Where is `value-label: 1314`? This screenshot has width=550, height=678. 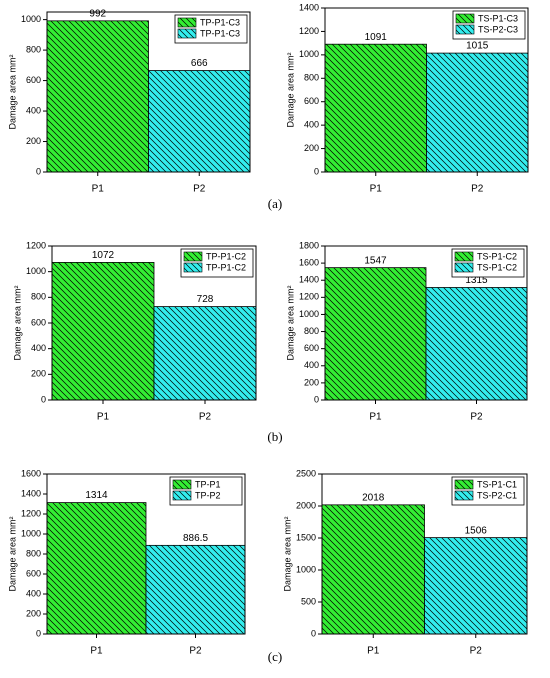
value-label: 1314 is located at coordinates (96, 495).